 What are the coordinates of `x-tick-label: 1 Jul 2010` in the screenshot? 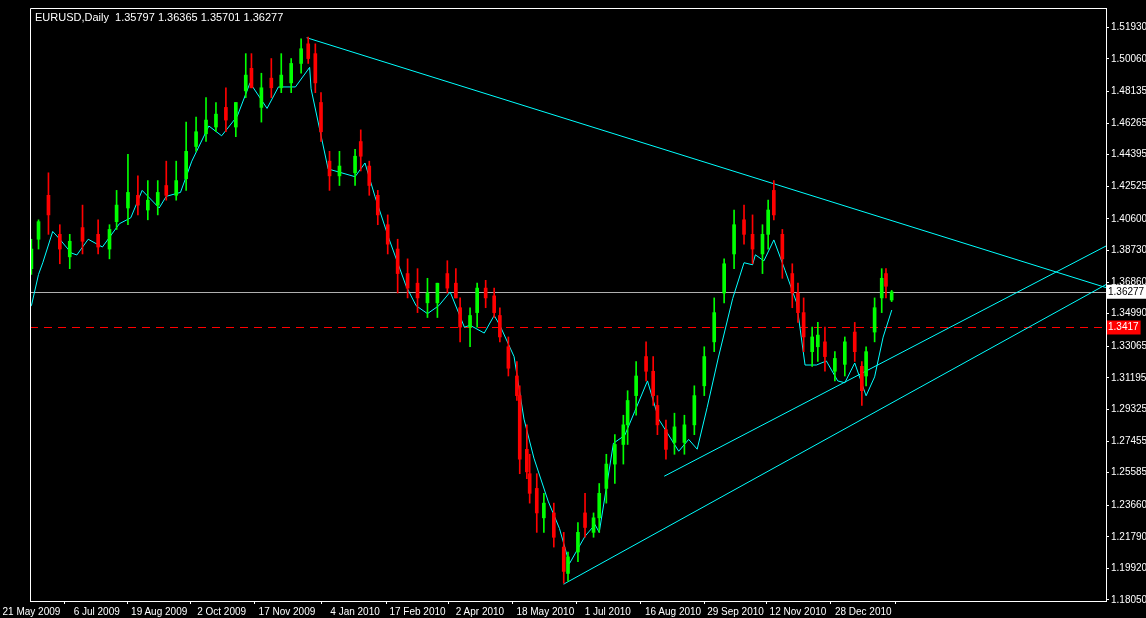 It's located at (608, 611).